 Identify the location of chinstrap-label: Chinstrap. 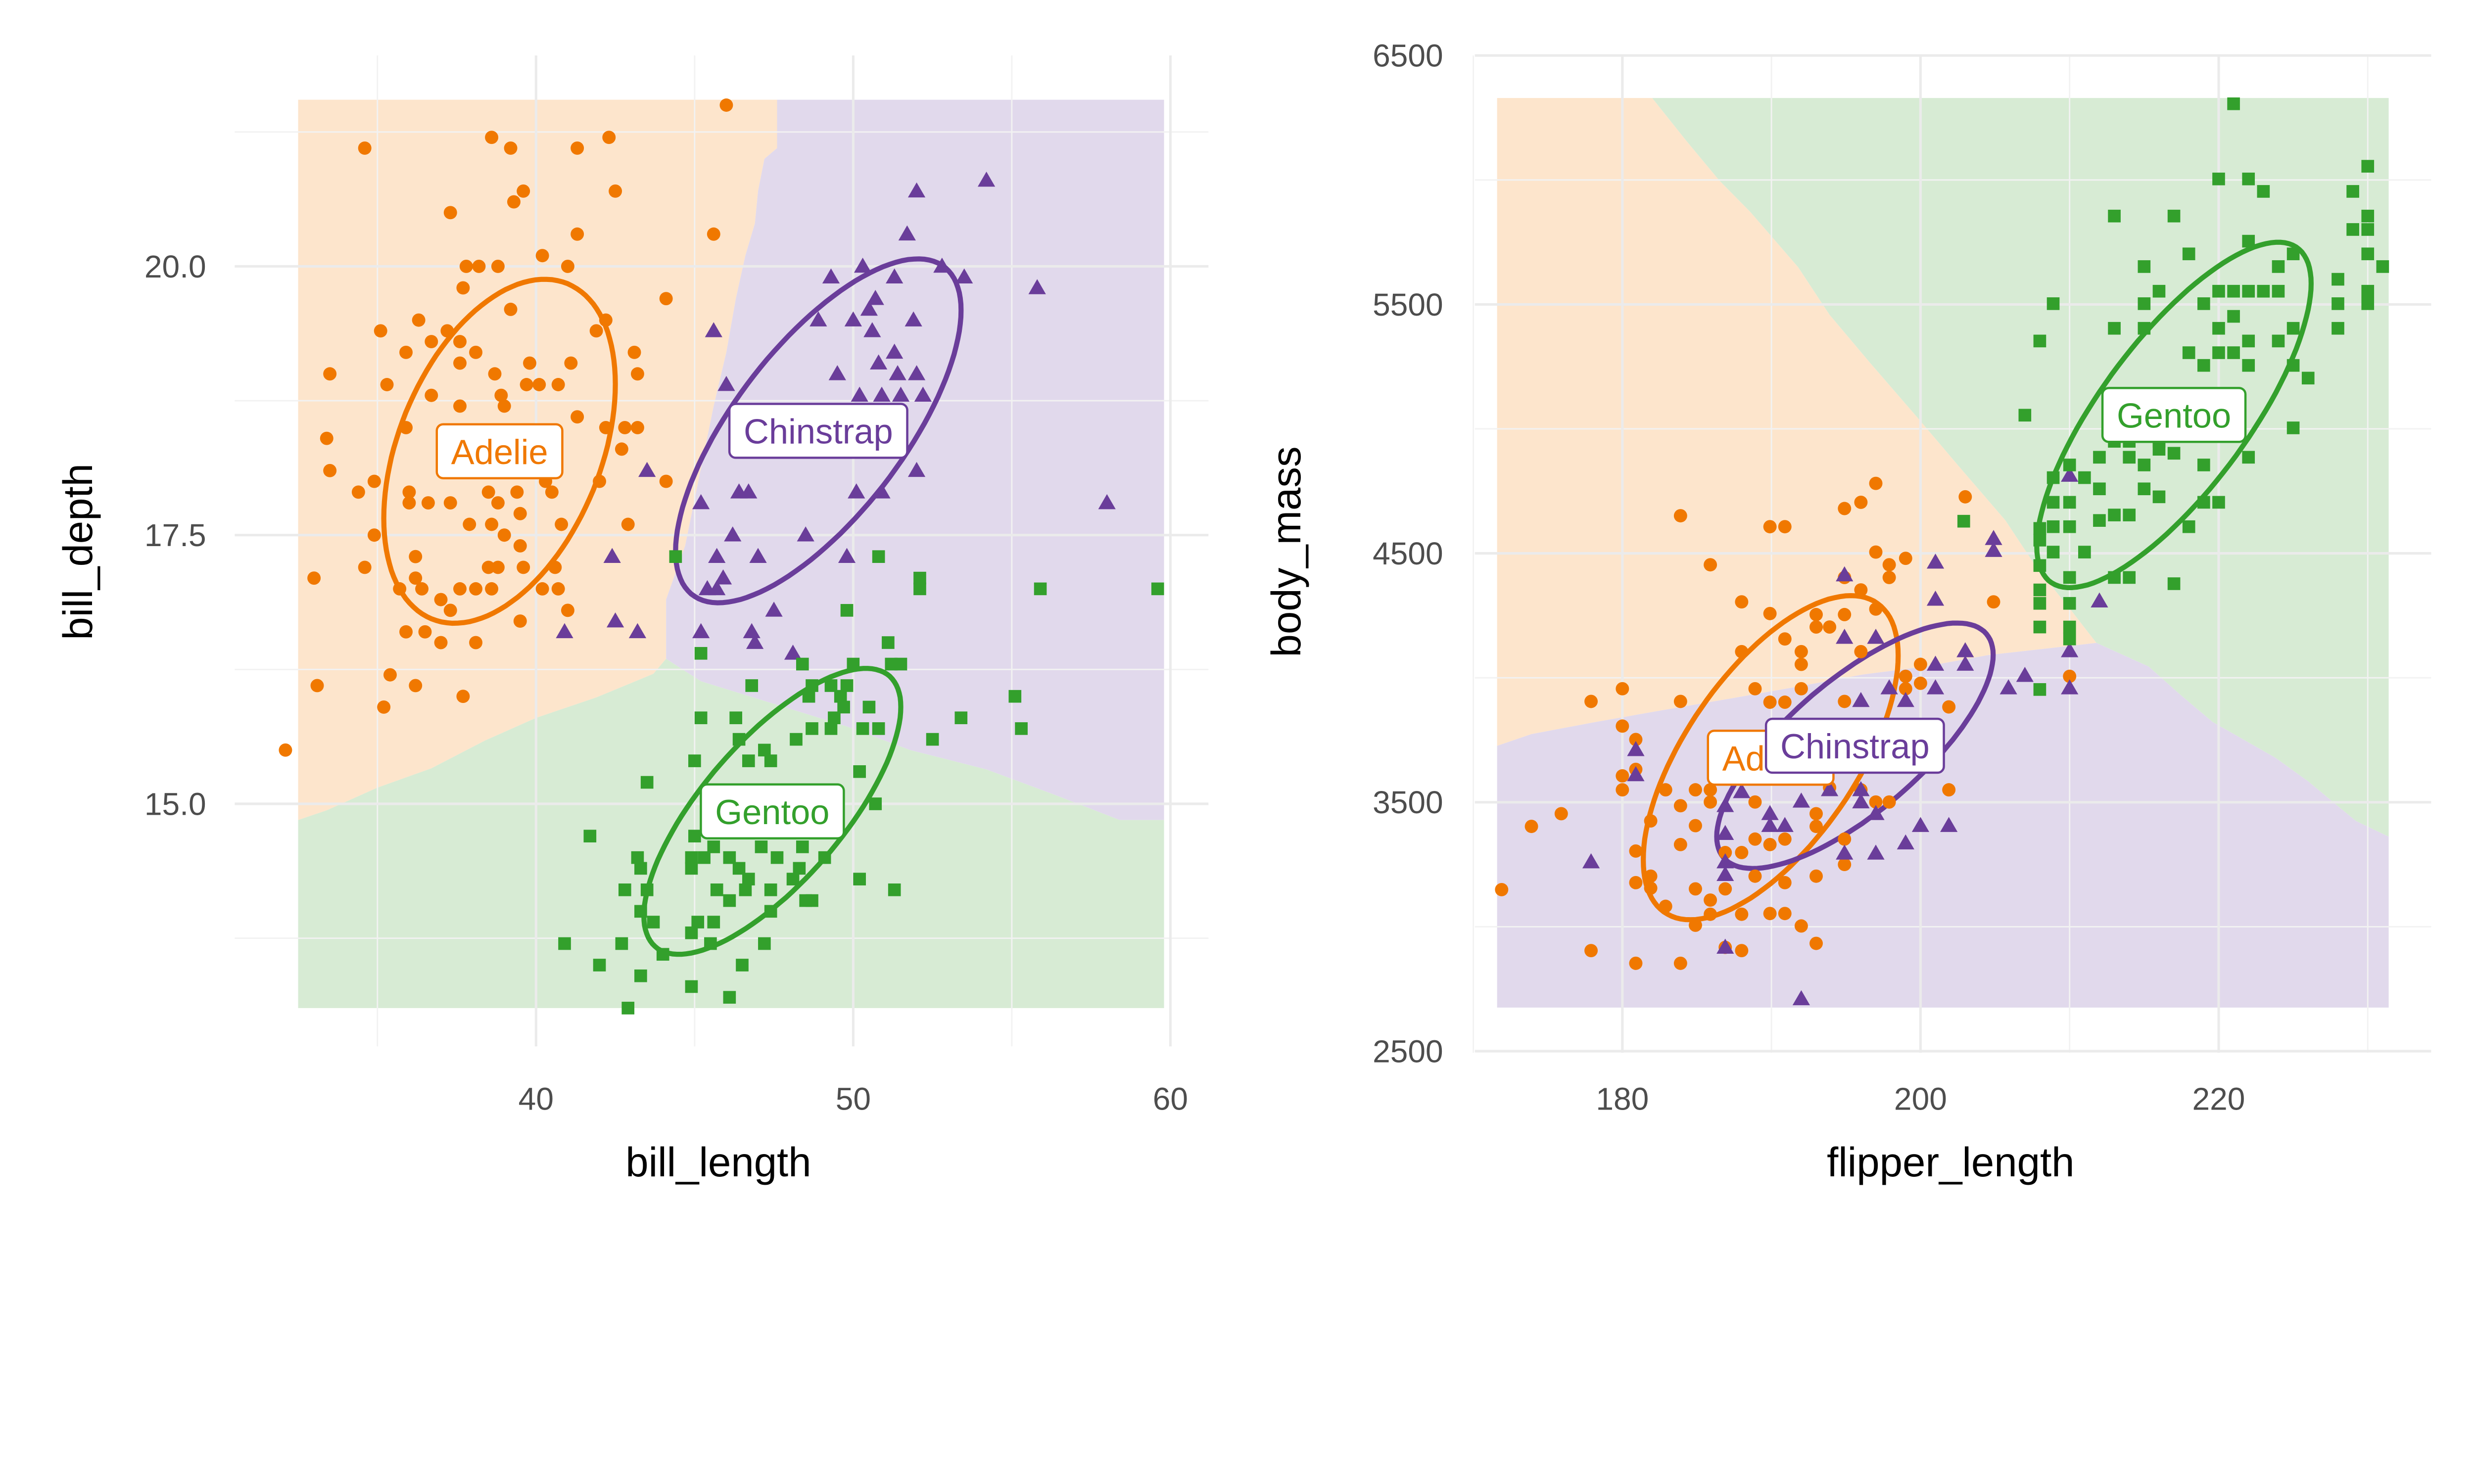
(1855, 745).